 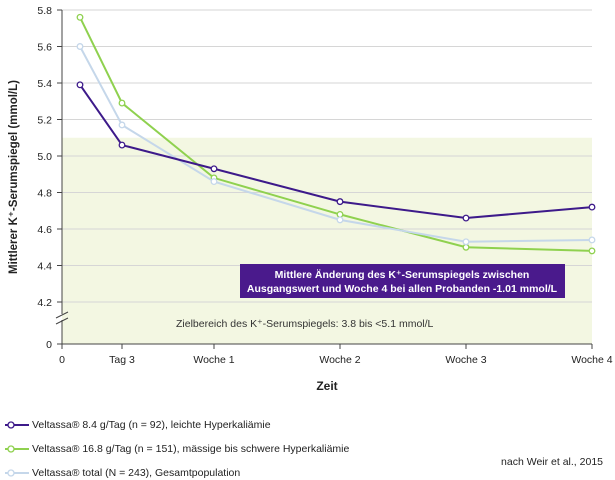 I want to click on y-tick-label: 5.4, so click(x=44, y=84).